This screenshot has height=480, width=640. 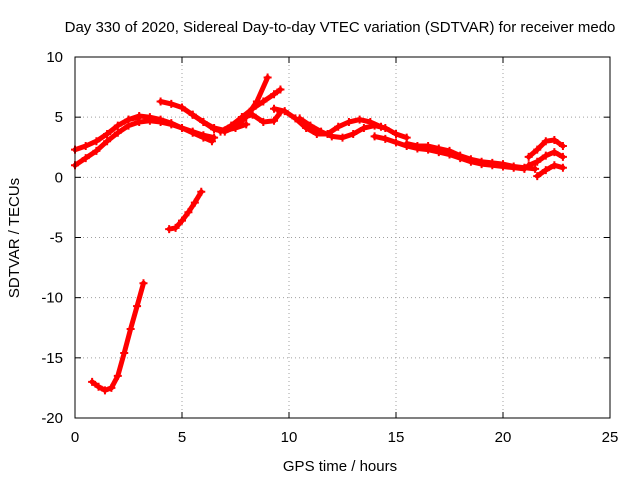 I want to click on series-track-n, so click(x=550, y=171).